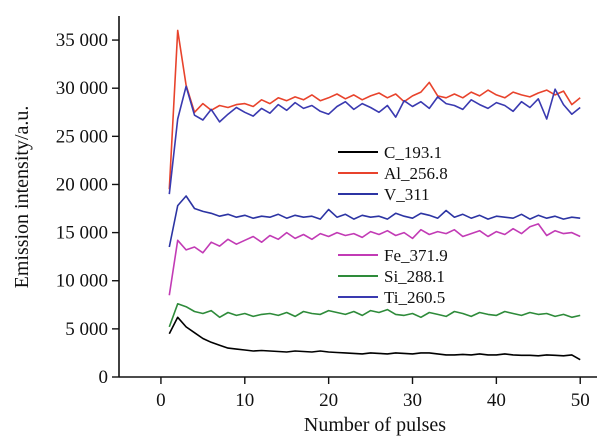 The image size is (612, 444). I want to click on legend-label: Fe_371.9, so click(416, 255).